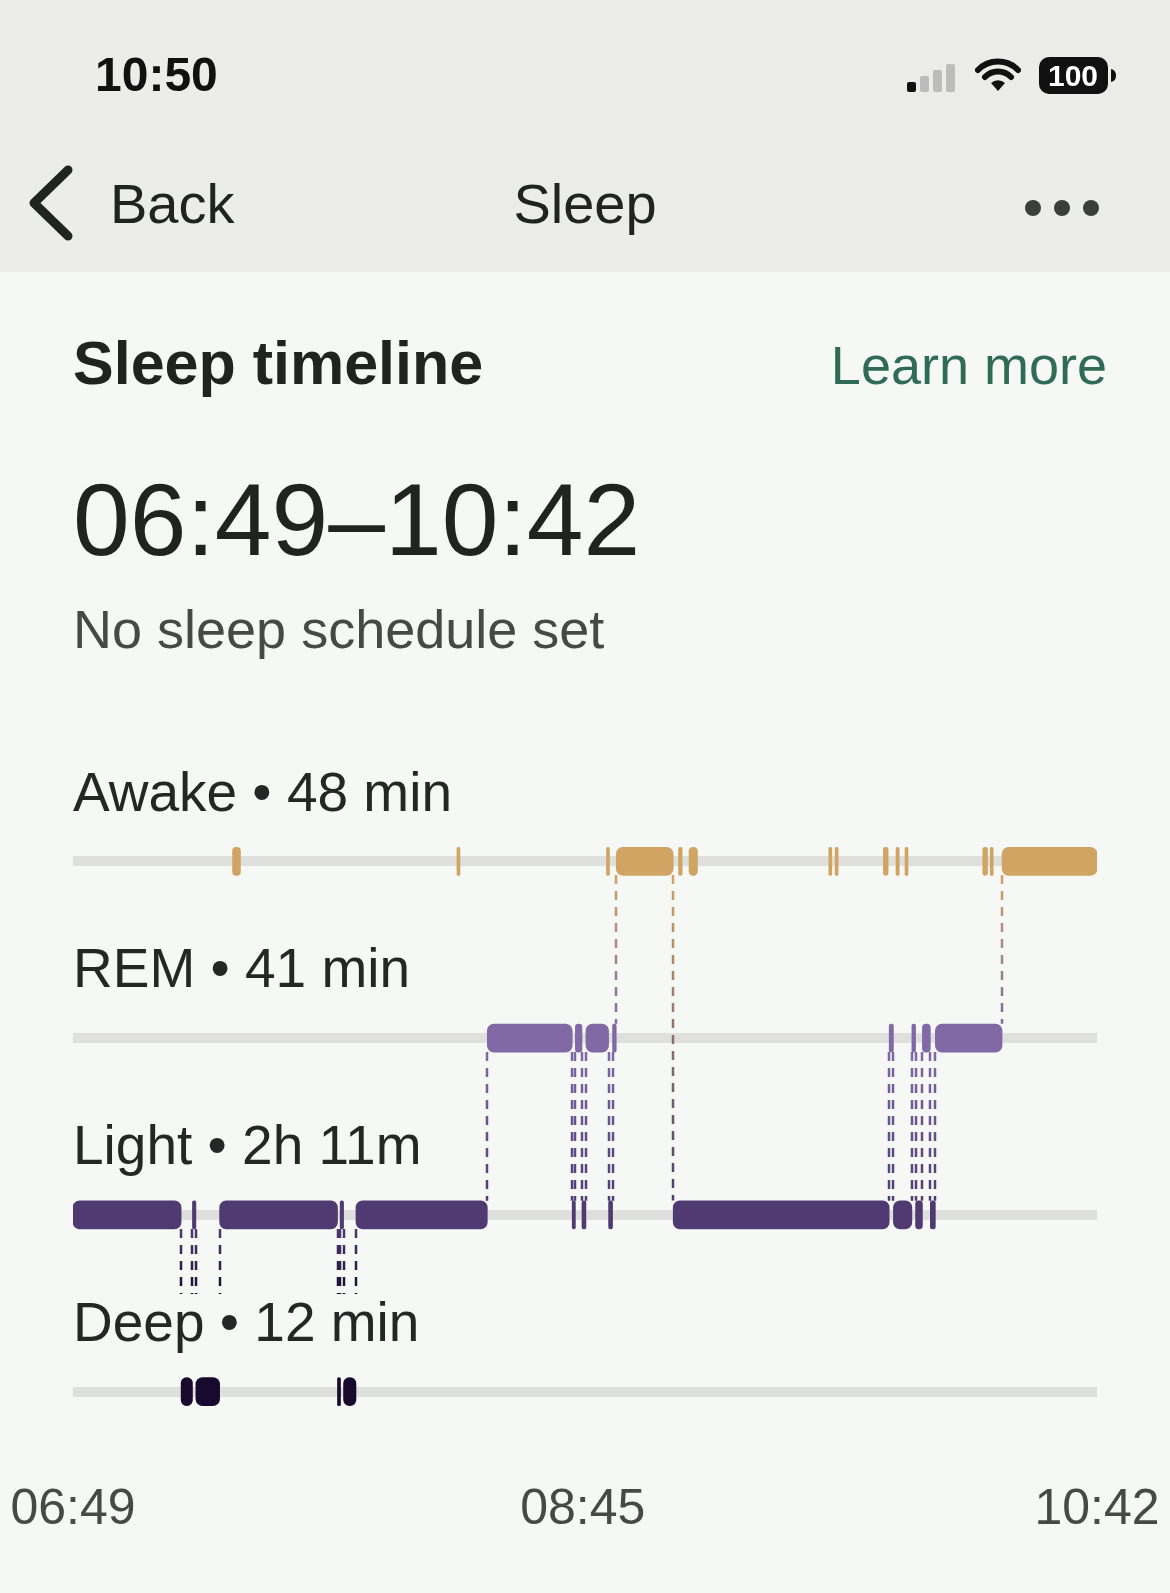  Describe the element at coordinates (1097, 1506) in the screenshot. I see `x-tick-label: 10:42` at that location.